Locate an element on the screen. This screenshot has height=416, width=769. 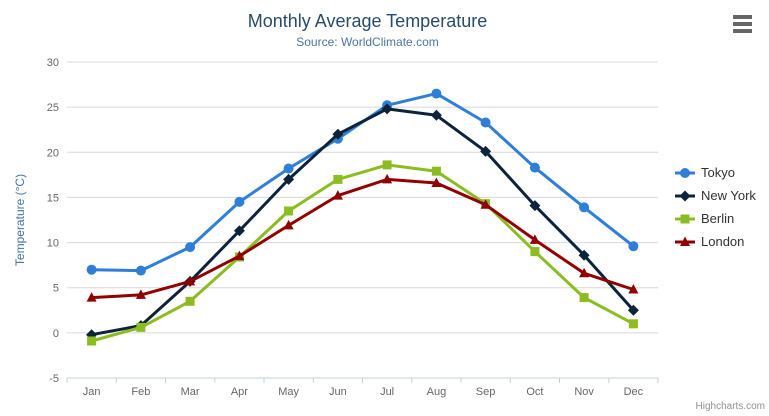
legend-marker-triangle is located at coordinates (685, 241).